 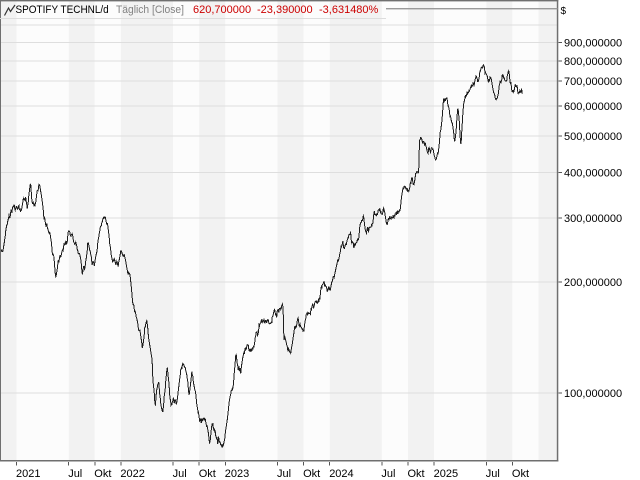 I want to click on svg-text: 2025, so click(x=446, y=474).